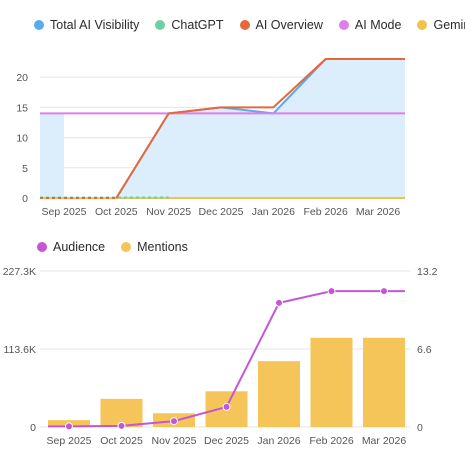  Describe the element at coordinates (126, 247) in the screenshot. I see `legend-dot-mentions` at that location.